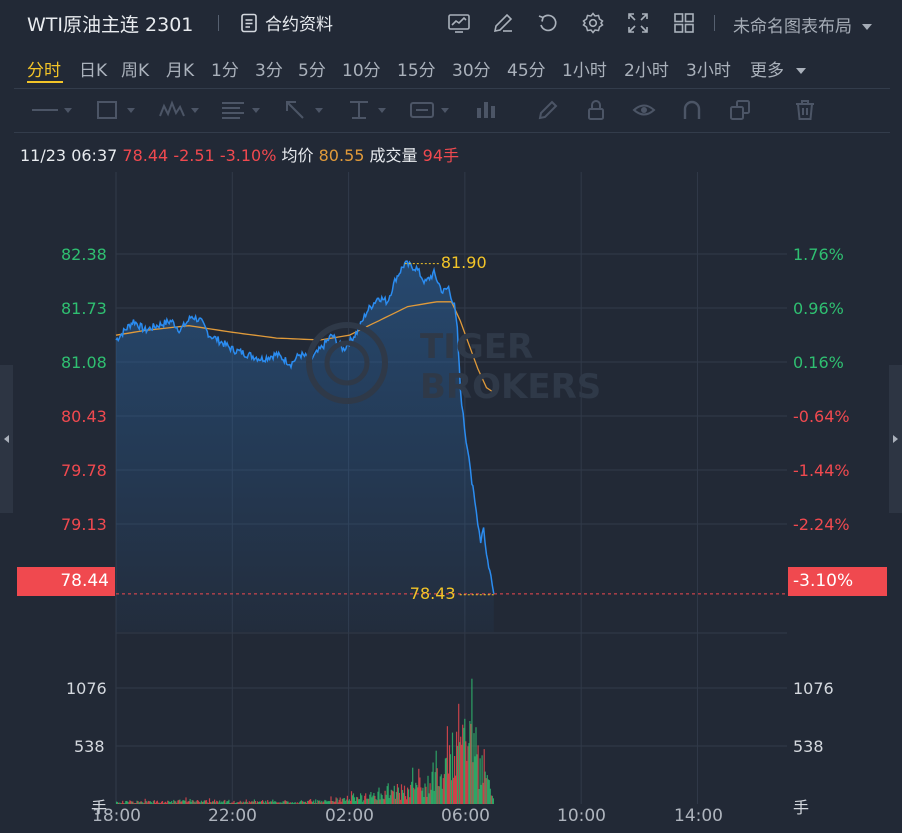 Image resolution: width=902 pixels, height=833 pixels. Describe the element at coordinates (368, 110) in the screenshot. I see `text-tool-icon` at that location.